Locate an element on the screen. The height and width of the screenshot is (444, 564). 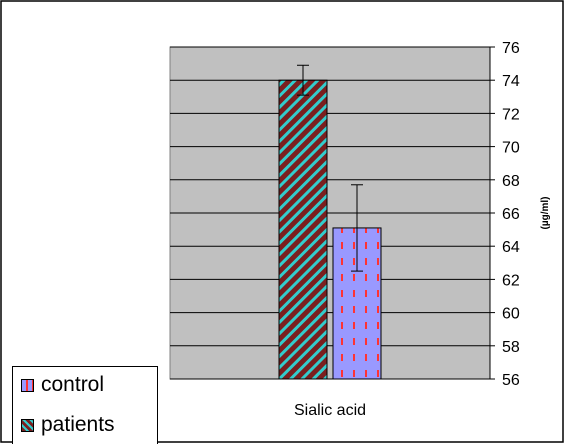
y-axis-label: (µg/ml) is located at coordinates (545, 213).